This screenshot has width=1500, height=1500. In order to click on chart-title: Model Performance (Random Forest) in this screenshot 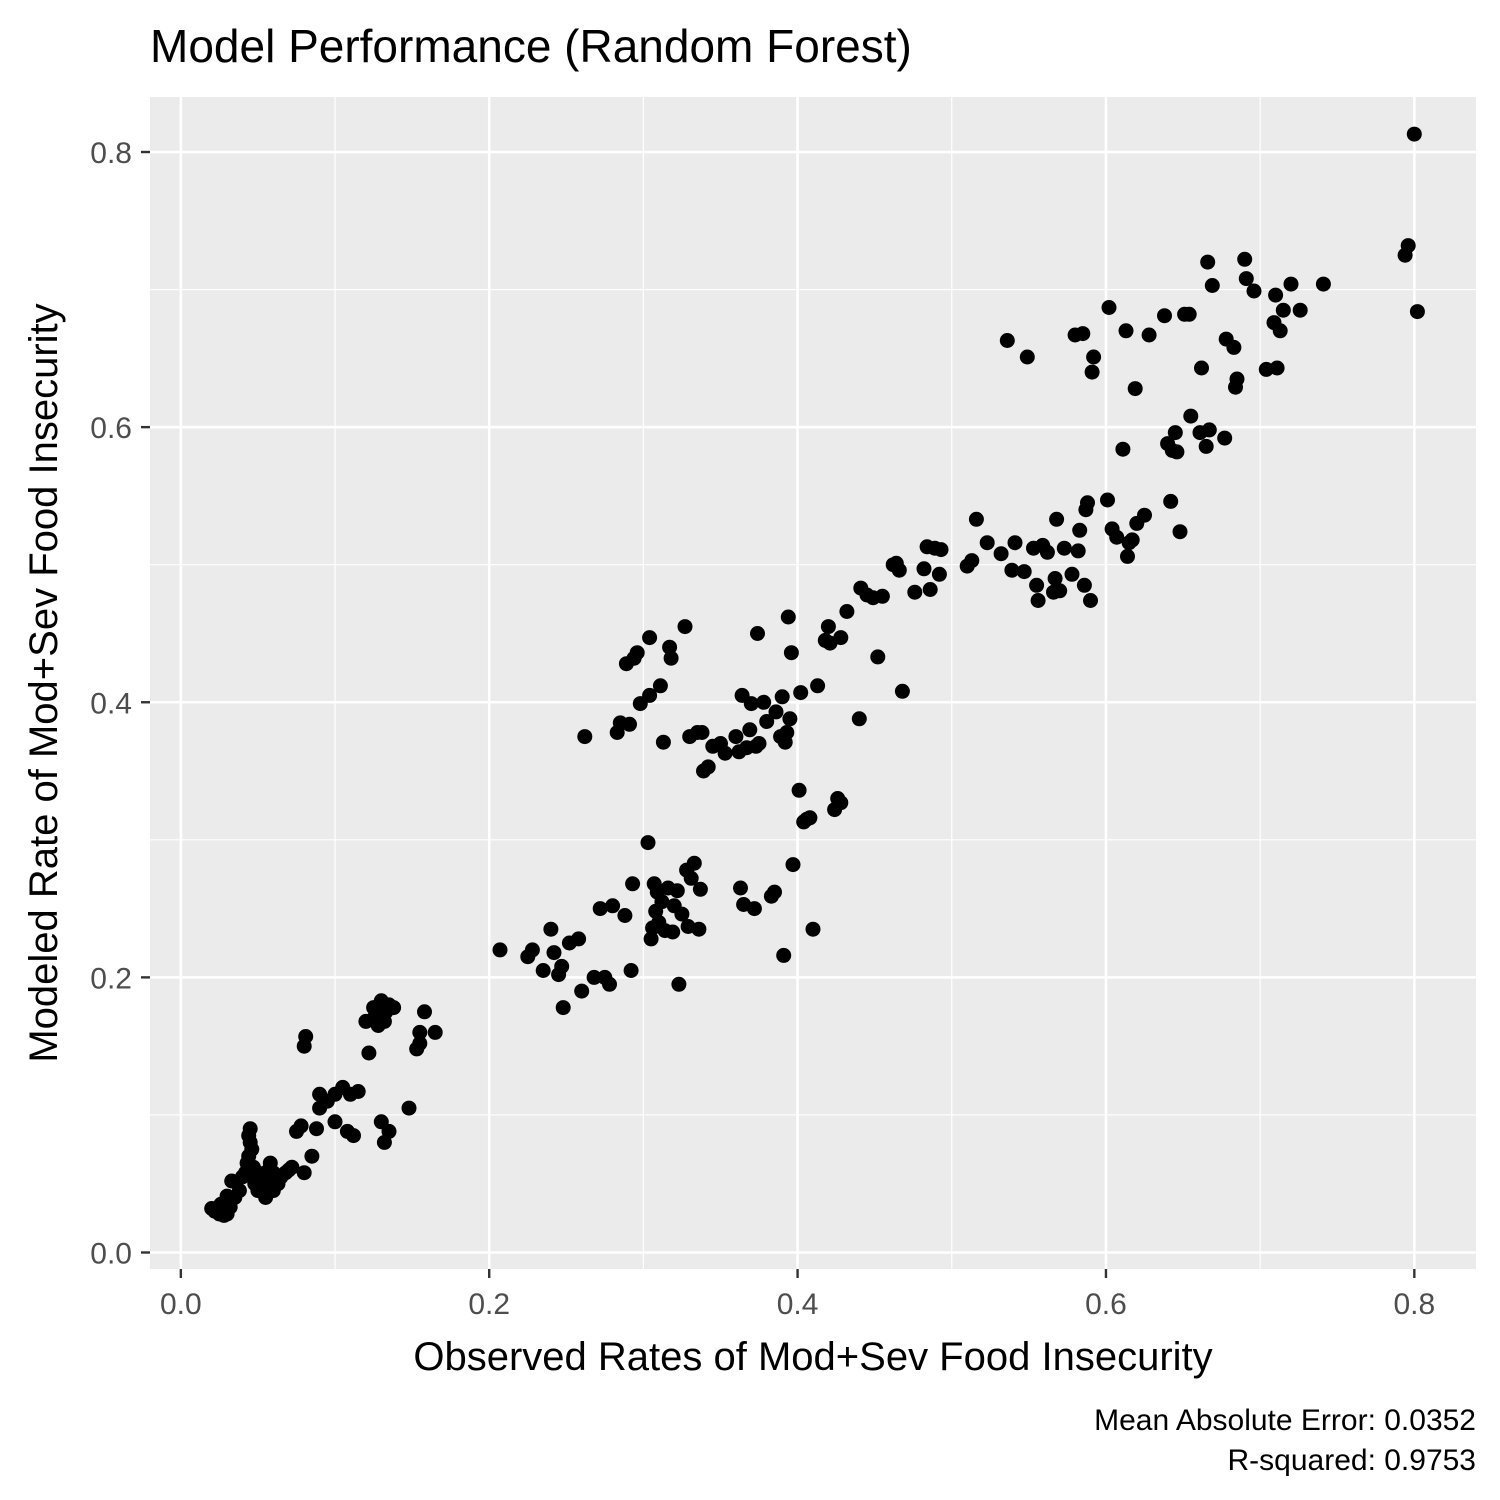, I will do `click(531, 46)`.